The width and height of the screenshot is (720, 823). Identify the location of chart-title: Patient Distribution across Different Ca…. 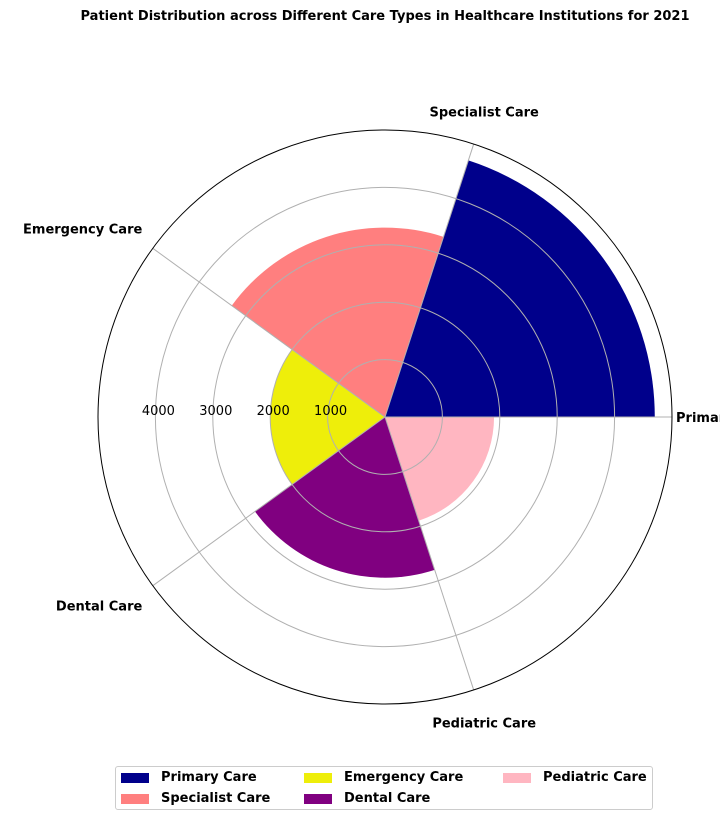
(385, 16).